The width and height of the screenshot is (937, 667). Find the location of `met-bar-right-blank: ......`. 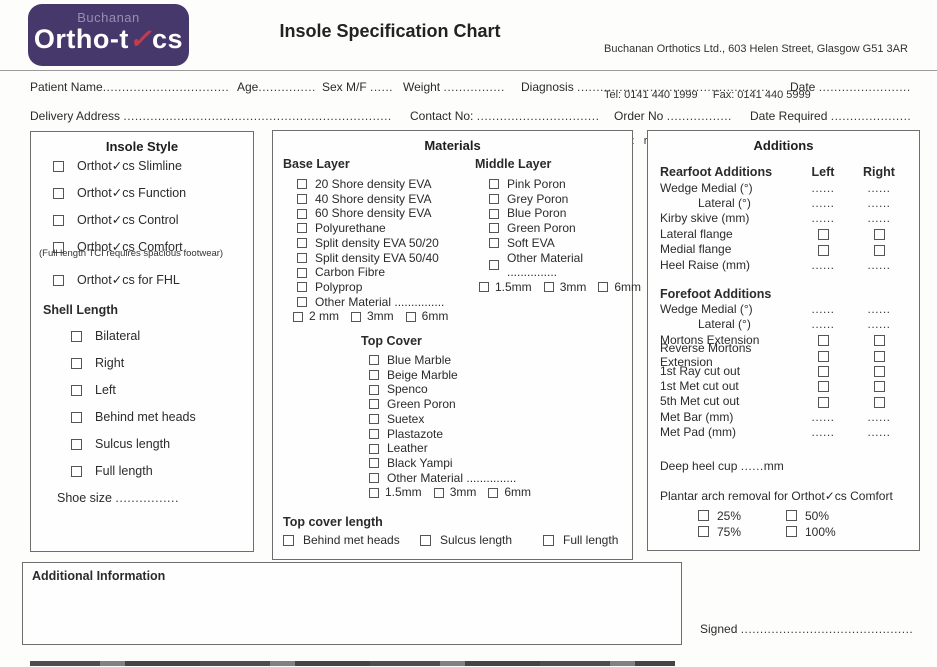

met-bar-right-blank: ...... is located at coordinates (879, 416).